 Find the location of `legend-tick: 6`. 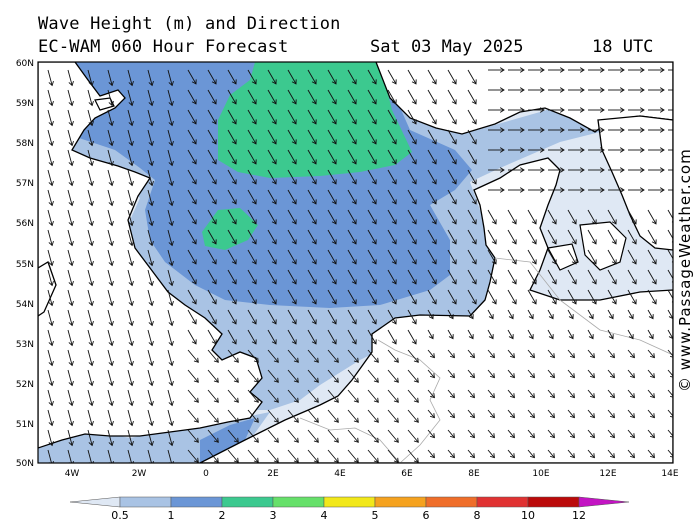

legend-tick: 6 is located at coordinates (426, 515).